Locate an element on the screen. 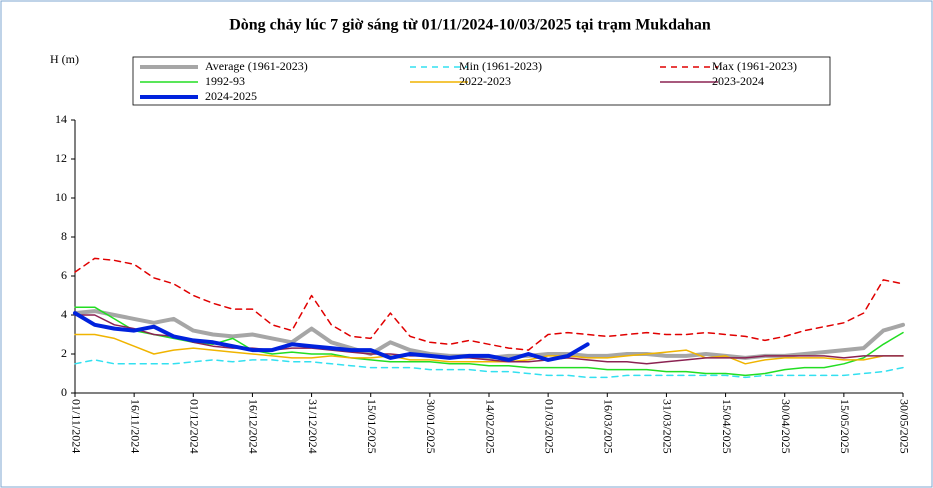 This screenshot has width=933, height=488. legend-box is located at coordinates (481, 81).